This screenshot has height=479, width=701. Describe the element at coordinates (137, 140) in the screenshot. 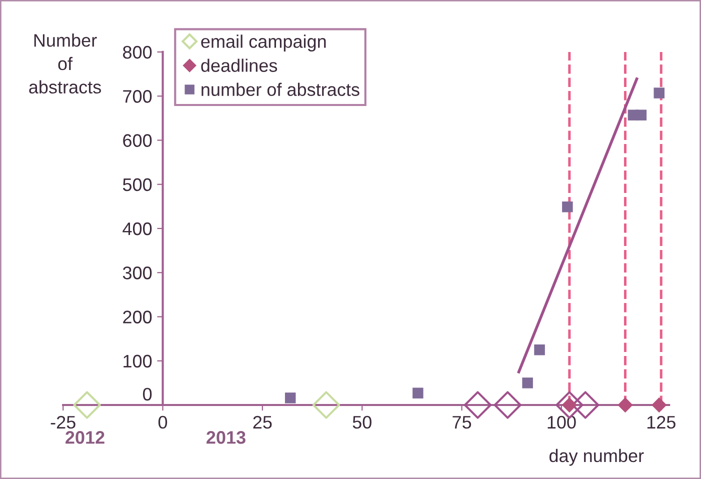

I see `y-tick-label: 600` at that location.